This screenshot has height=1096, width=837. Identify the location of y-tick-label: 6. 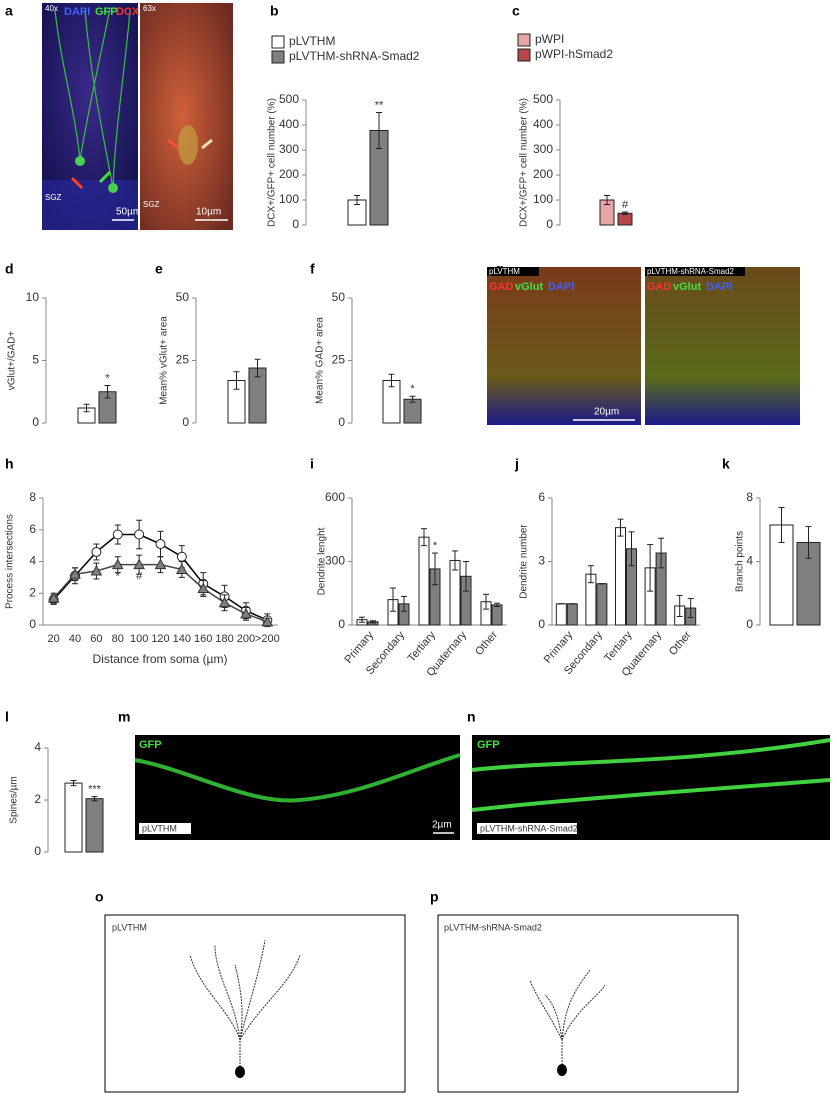
(32, 529).